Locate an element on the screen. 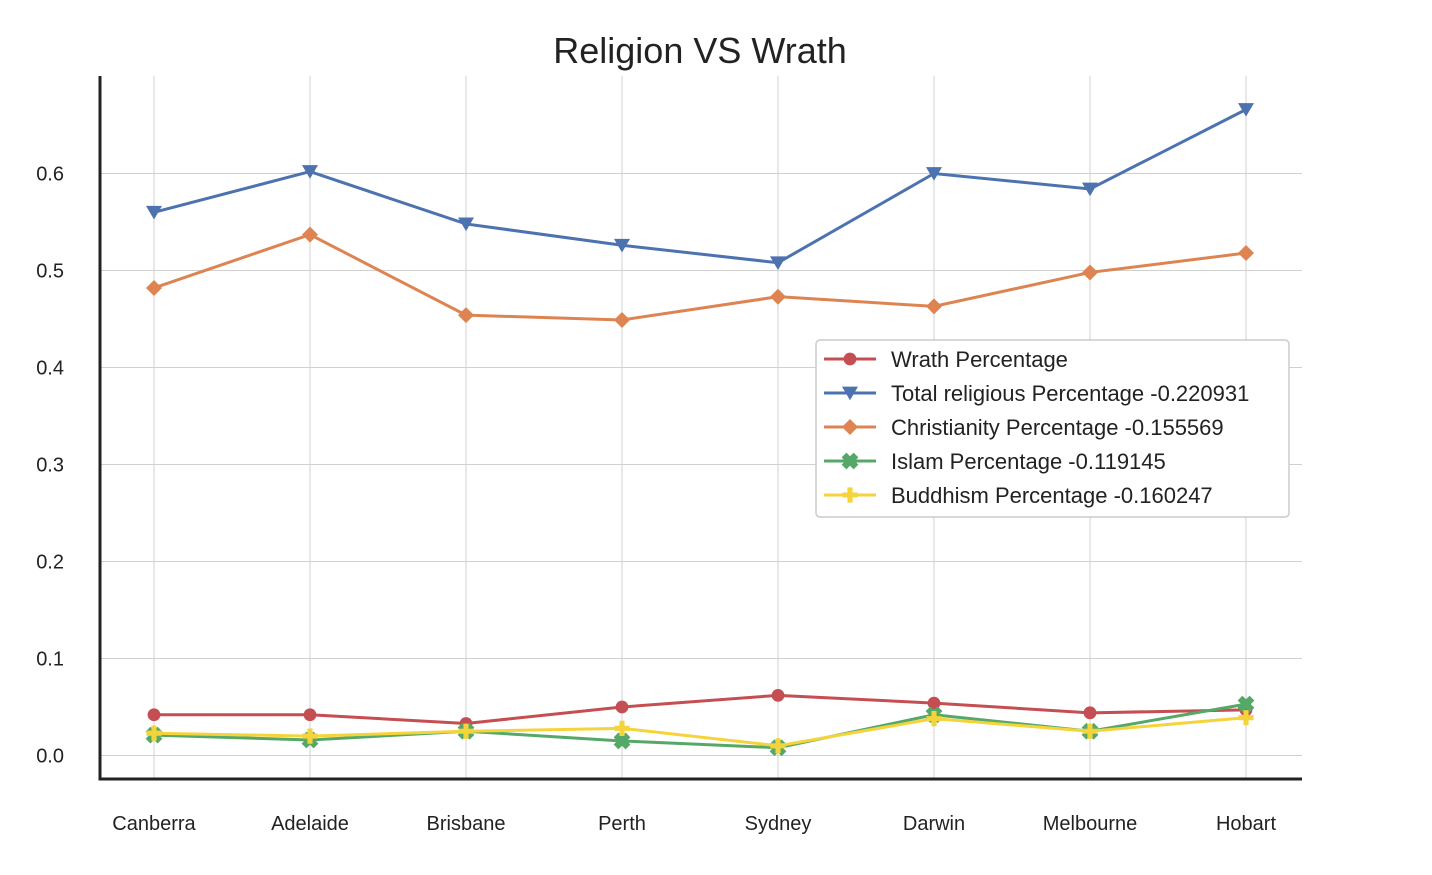  legend-box is located at coordinates (1052, 428).